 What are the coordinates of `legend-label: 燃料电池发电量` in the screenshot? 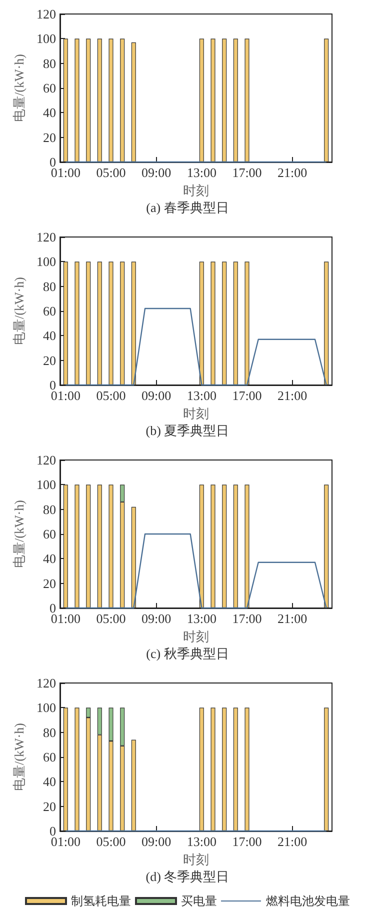 It's located at (308, 901).